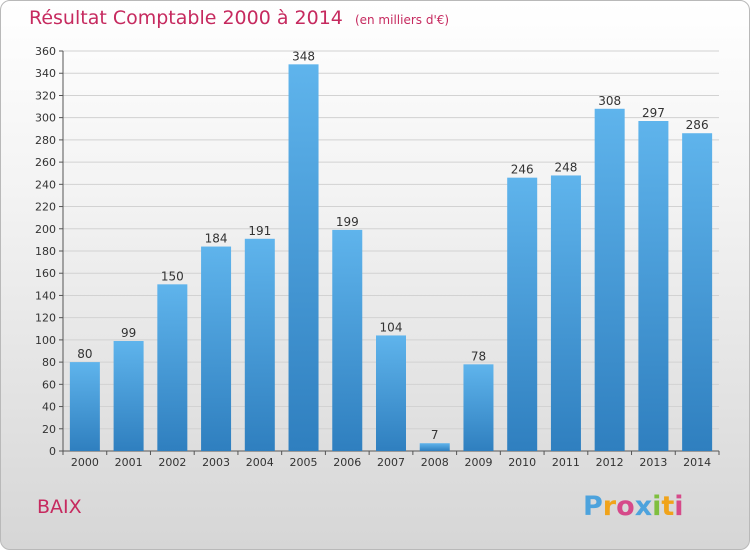 The image size is (750, 550). Describe the element at coordinates (59, 507) in the screenshot. I see `location-label: BAIX` at that location.